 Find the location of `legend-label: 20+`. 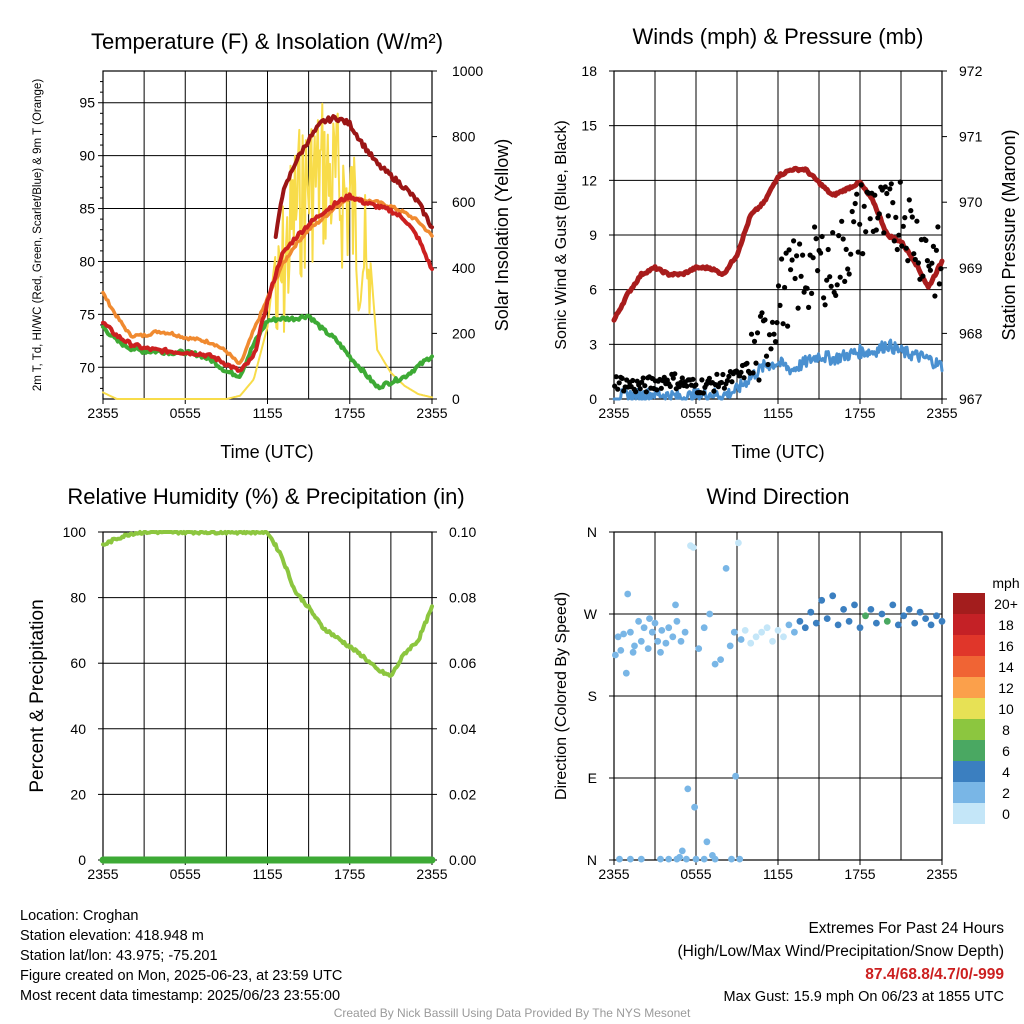

legend-label: 20+ is located at coordinates (1006, 604).